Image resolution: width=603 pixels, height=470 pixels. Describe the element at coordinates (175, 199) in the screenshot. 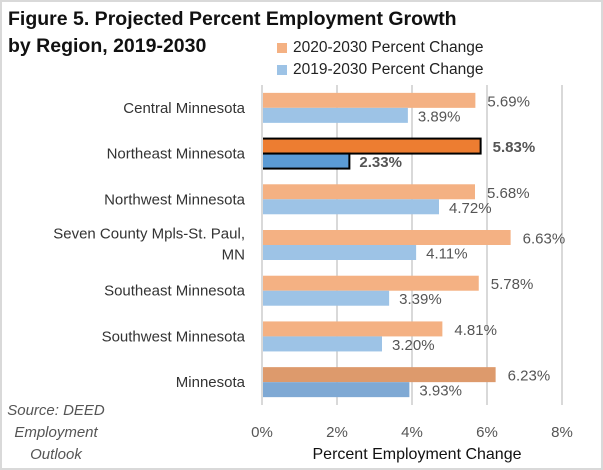

I see `category-label: Northwest Minnesota` at that location.